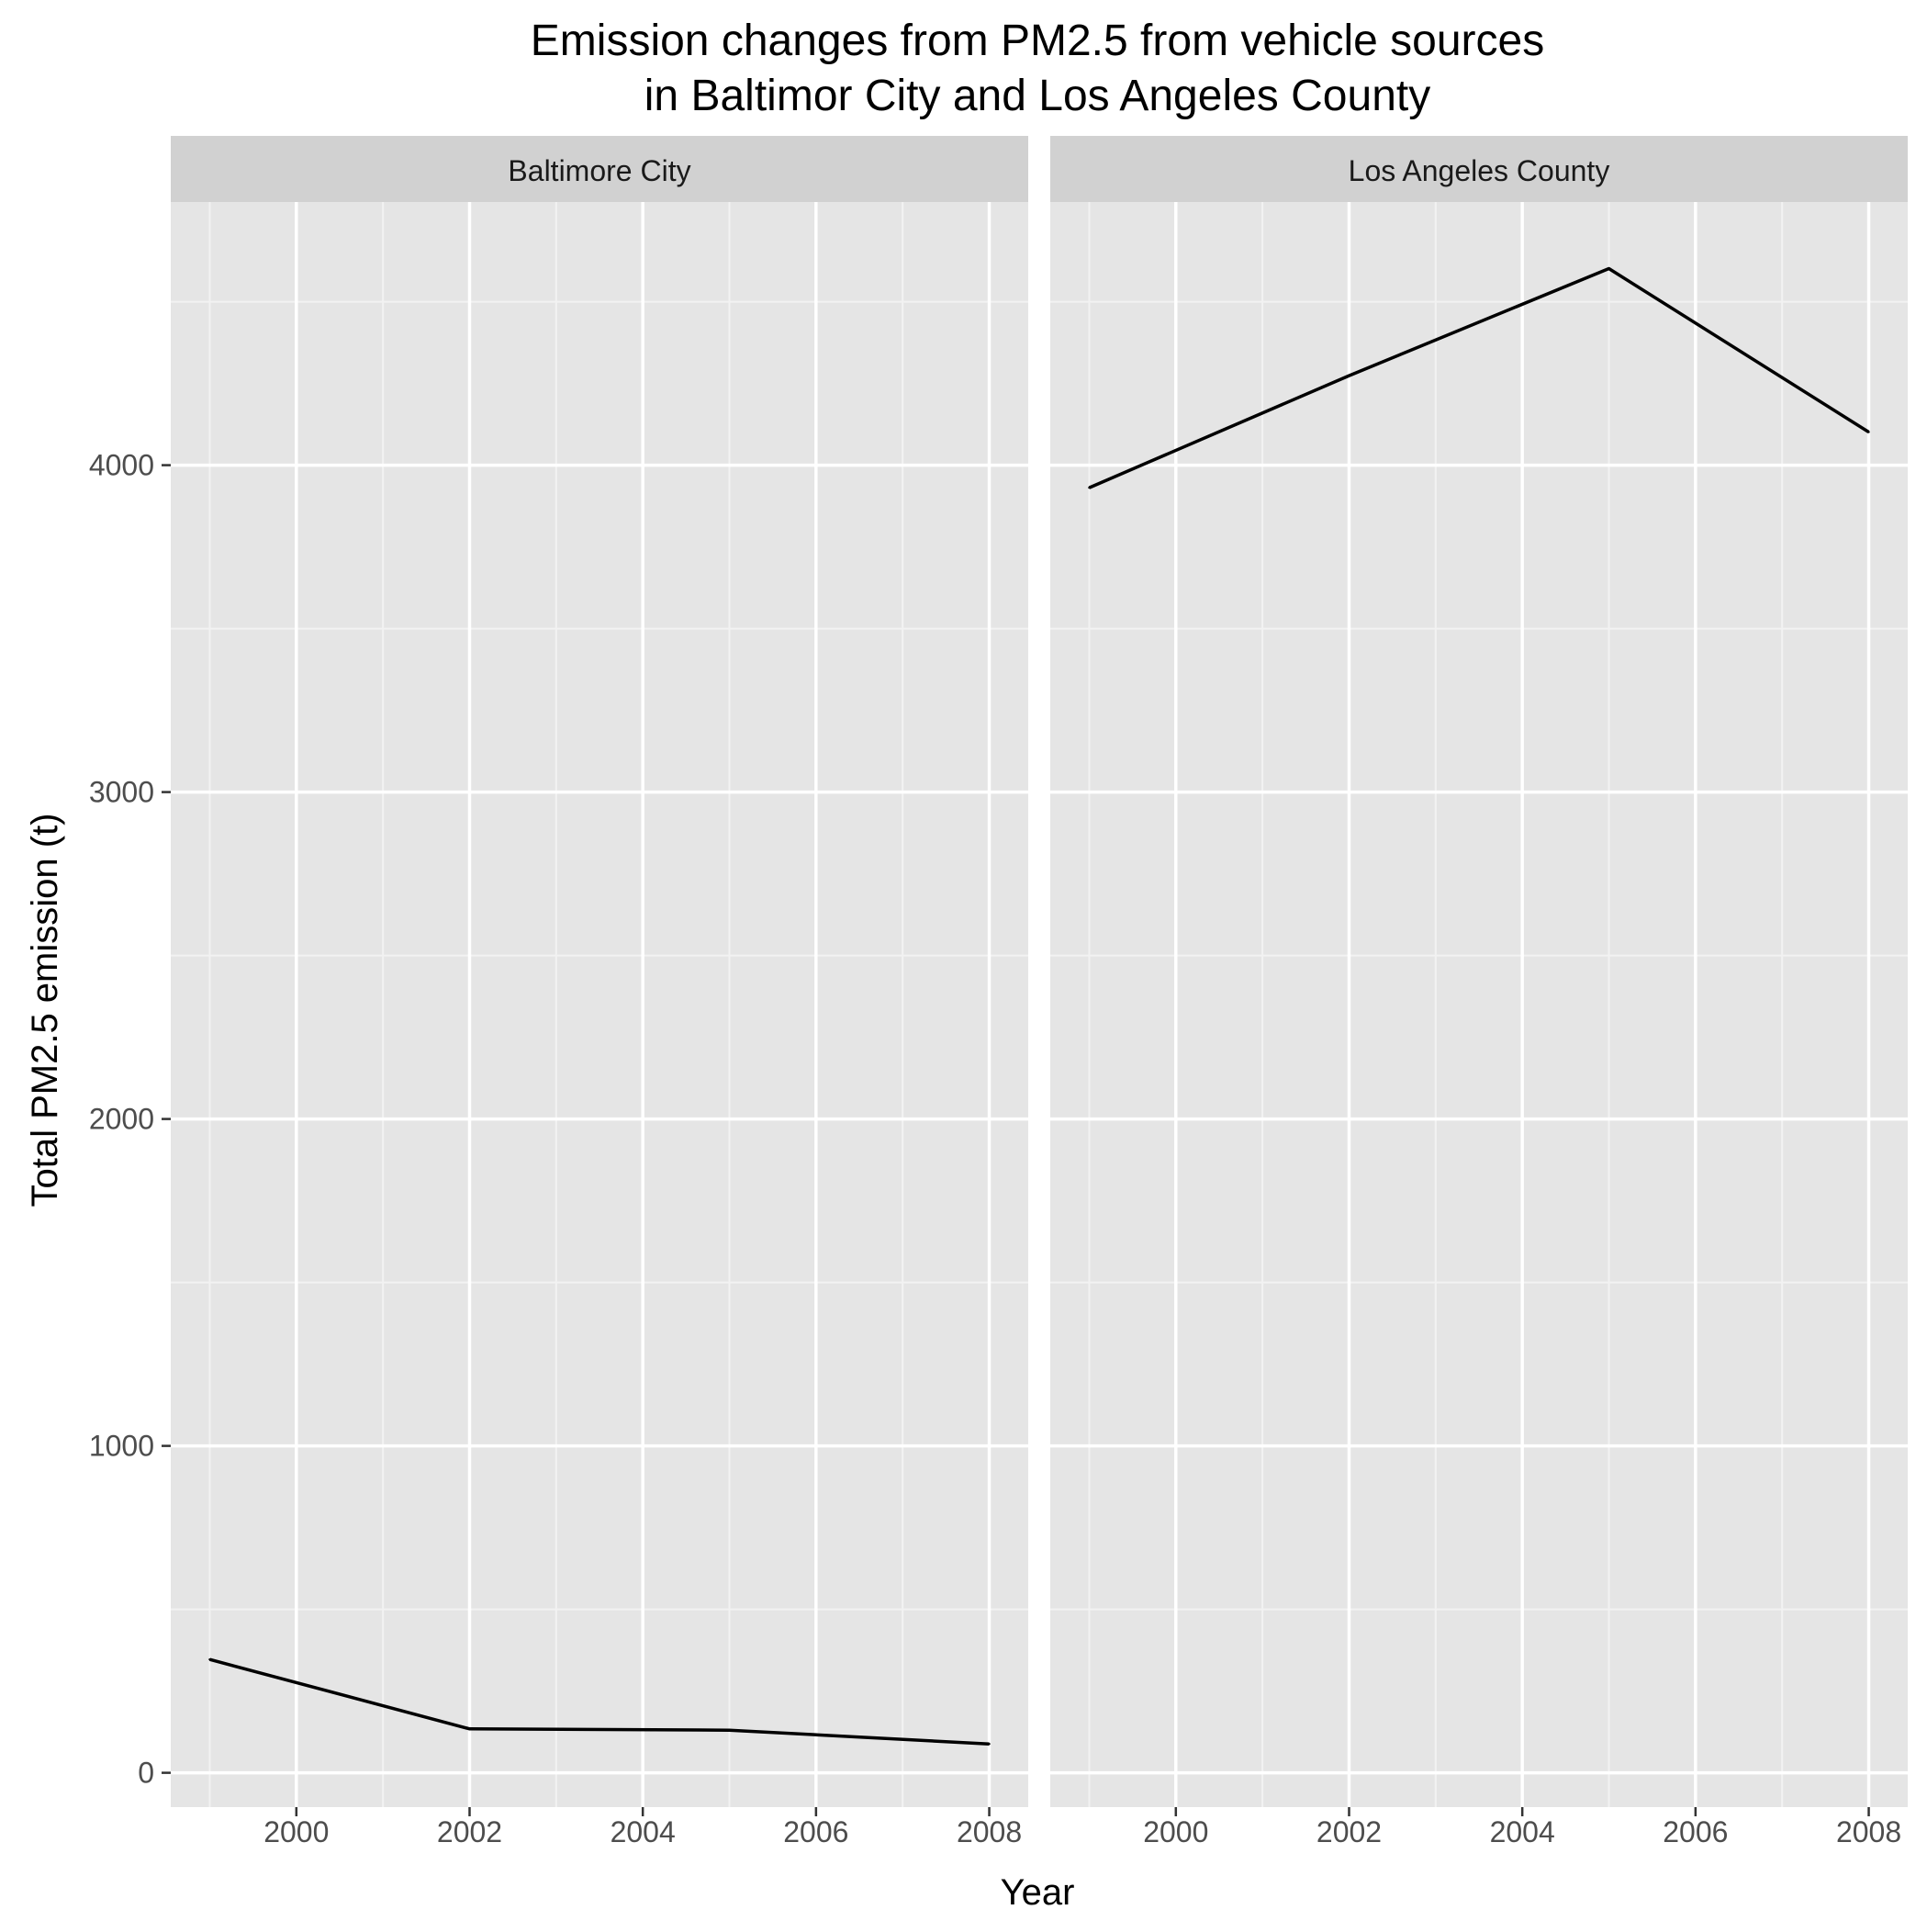 The image size is (1927, 1932). I want to click on chart-title-line-2: in Baltimor City and Los Angeles County, so click(1037, 96).